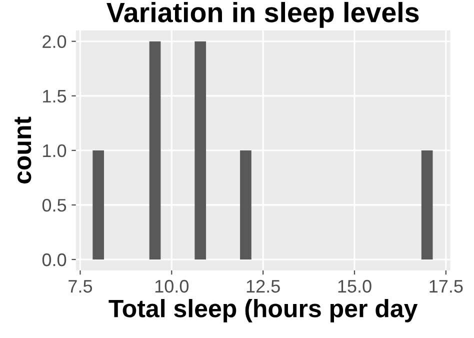 The height and width of the screenshot is (338, 474). I want to click on y-tick-label: 1.5, so click(54, 96).